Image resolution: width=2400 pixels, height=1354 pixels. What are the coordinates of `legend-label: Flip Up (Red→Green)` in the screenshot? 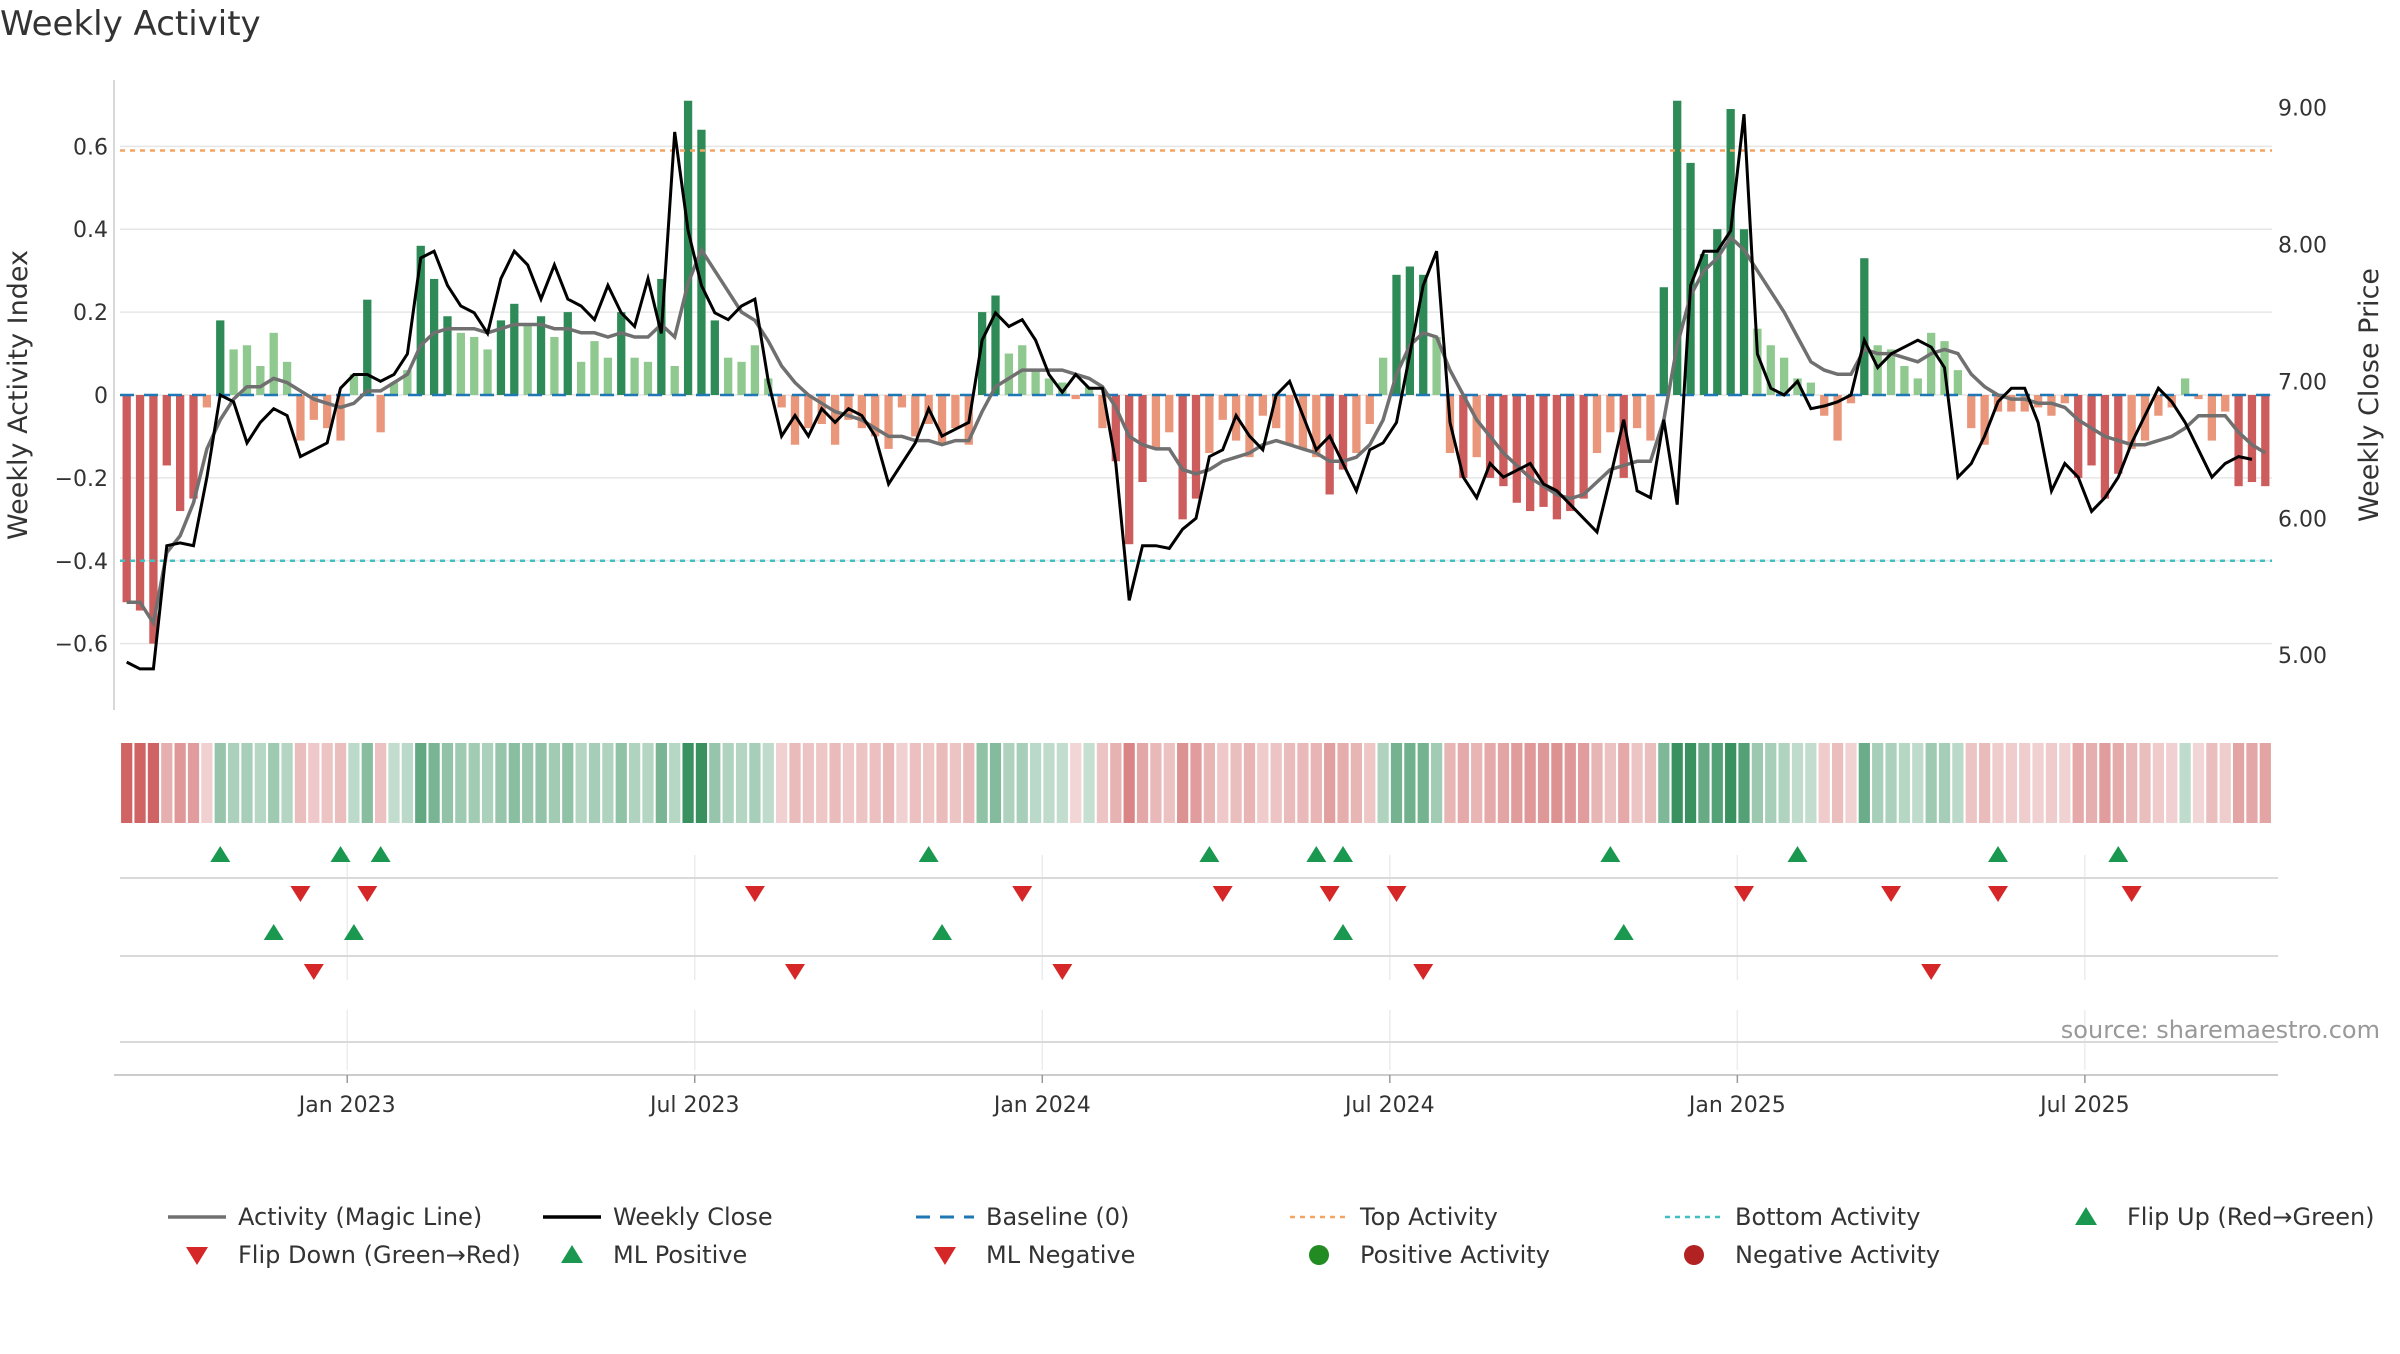 It's located at (2251, 1217).